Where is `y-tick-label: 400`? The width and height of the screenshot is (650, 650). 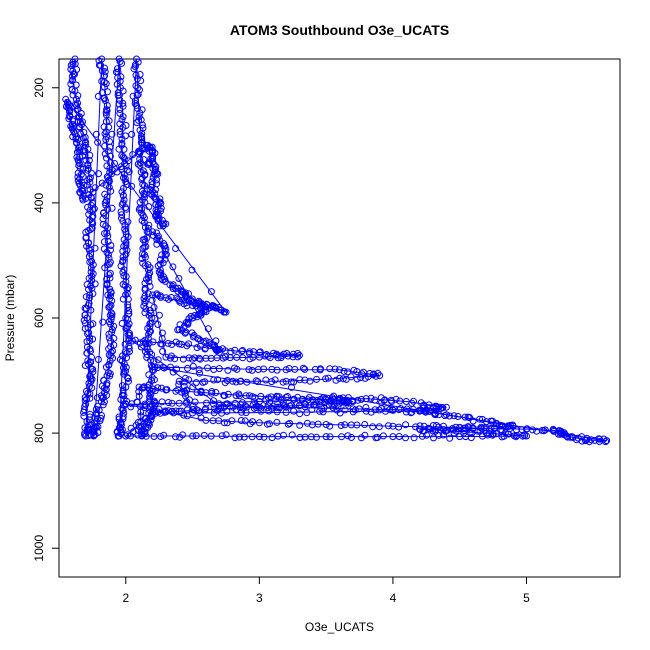 y-tick-label: 400 is located at coordinates (39, 203).